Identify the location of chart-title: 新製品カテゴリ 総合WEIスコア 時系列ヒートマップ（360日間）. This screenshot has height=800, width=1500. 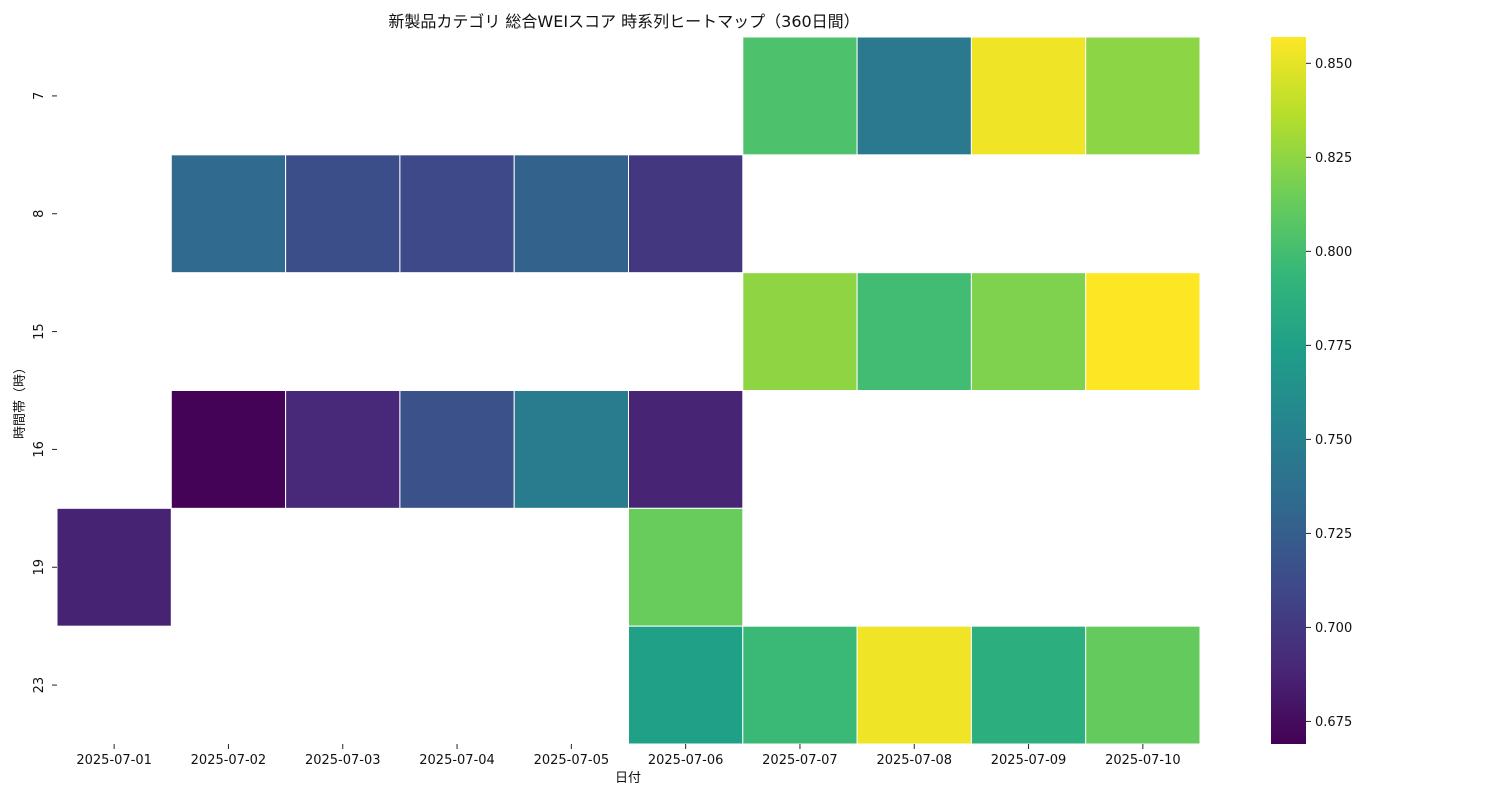
(623, 21).